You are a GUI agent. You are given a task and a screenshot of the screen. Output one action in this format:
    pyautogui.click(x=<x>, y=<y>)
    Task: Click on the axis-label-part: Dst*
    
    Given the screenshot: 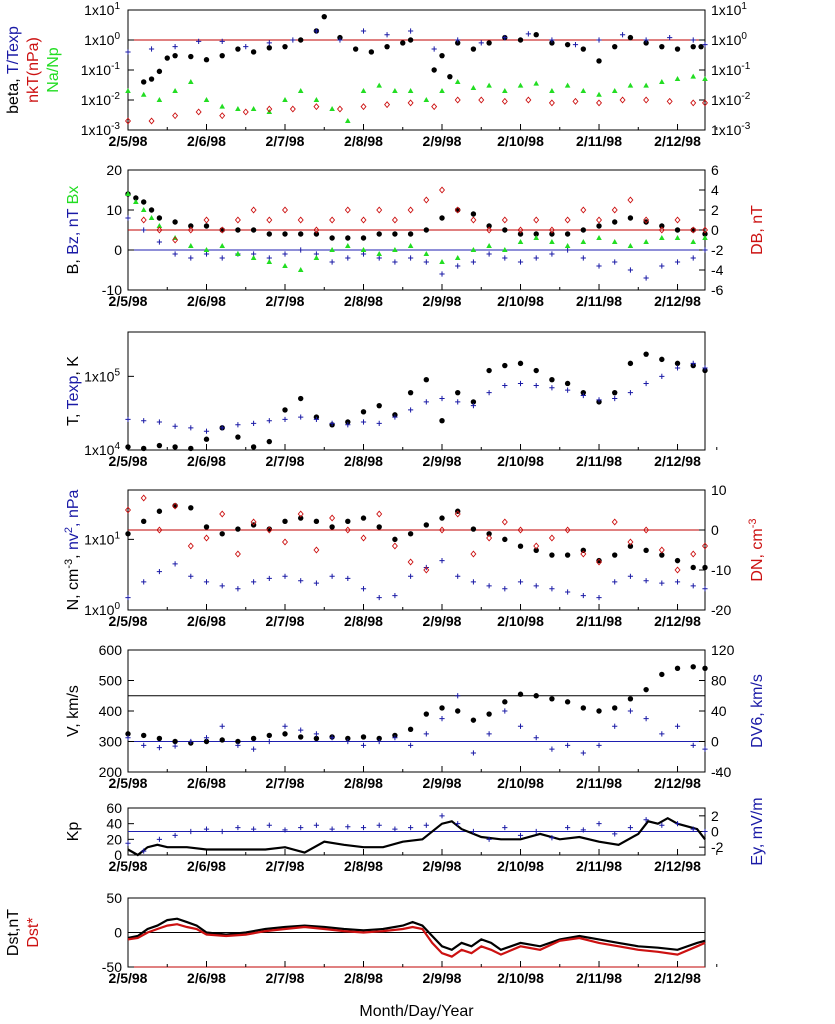 What is the action you would take?
    pyautogui.click(x=33, y=932)
    